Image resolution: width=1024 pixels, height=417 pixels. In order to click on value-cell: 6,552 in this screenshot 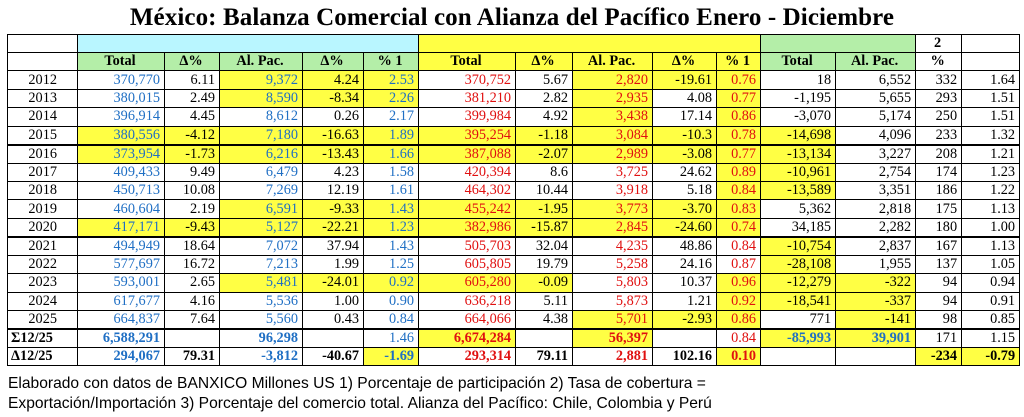, I will do `click(876, 80)`.